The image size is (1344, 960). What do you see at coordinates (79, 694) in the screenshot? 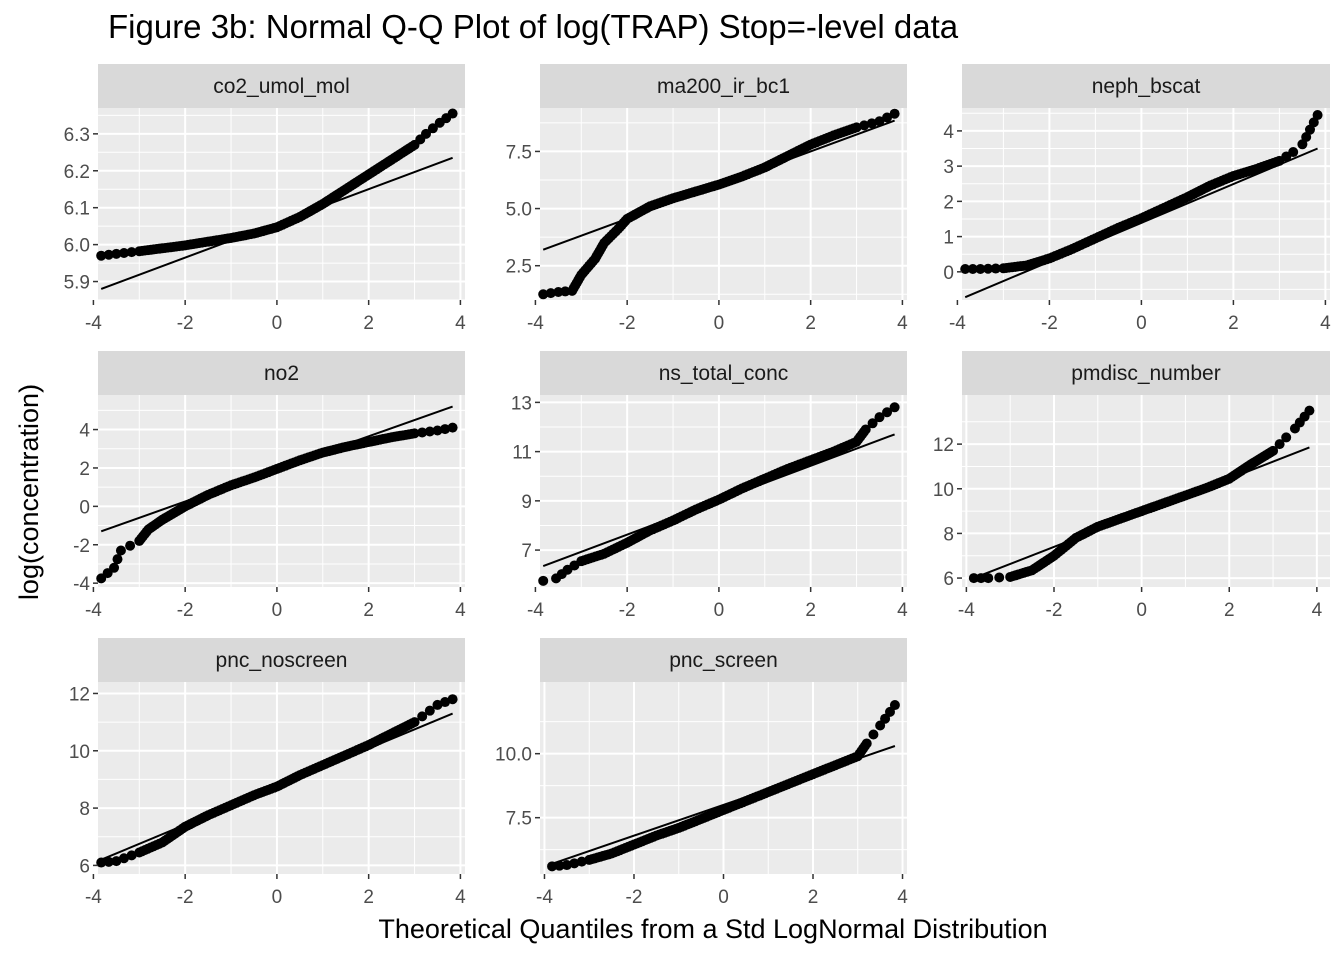
I see `y-tick-label: 12` at bounding box center [79, 694].